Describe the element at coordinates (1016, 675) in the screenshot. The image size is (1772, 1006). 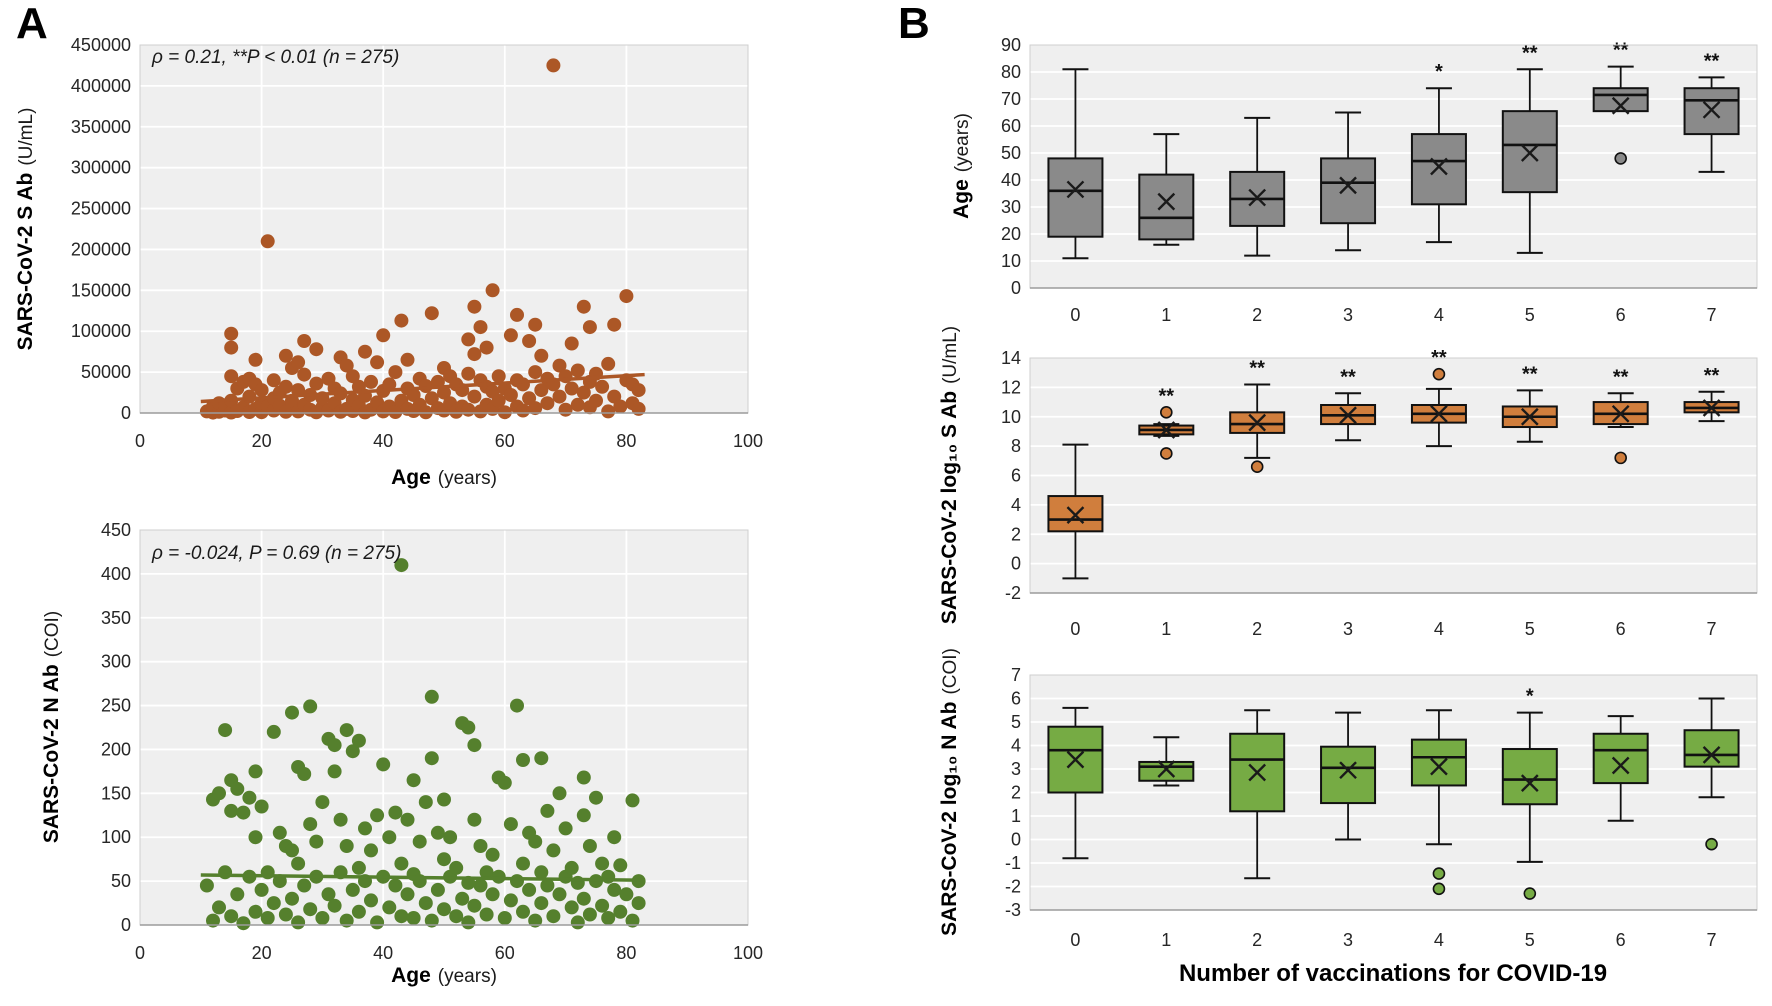
I see `y-tick-label: 7` at that location.